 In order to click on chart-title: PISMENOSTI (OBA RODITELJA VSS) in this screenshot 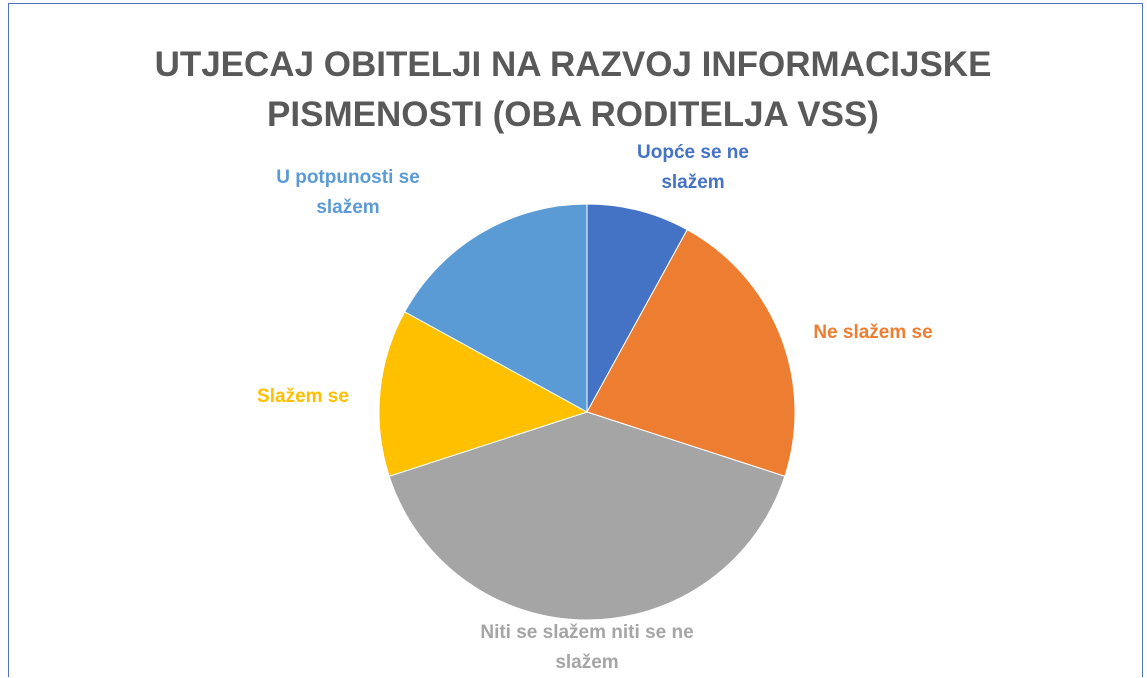, I will do `click(573, 114)`.